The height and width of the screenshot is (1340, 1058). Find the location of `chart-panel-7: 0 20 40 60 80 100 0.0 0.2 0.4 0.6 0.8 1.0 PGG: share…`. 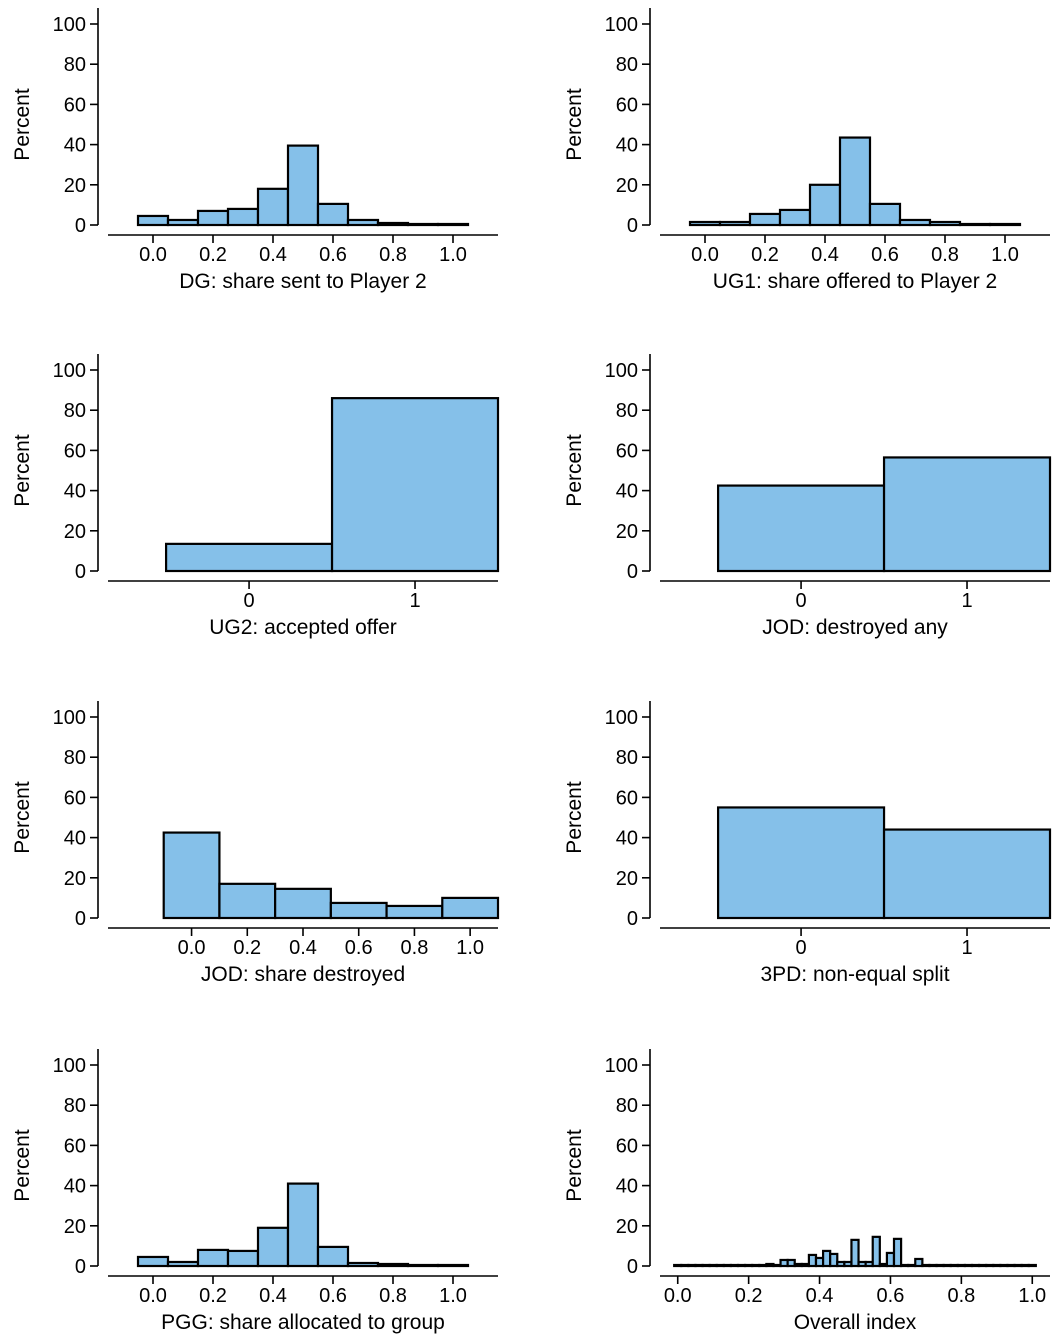

chart-panel-7: 0 20 40 60 80 100 0.0 0.2 0.4 0.6 0.8 1.0 PGG: share… is located at coordinates (254, 1191).